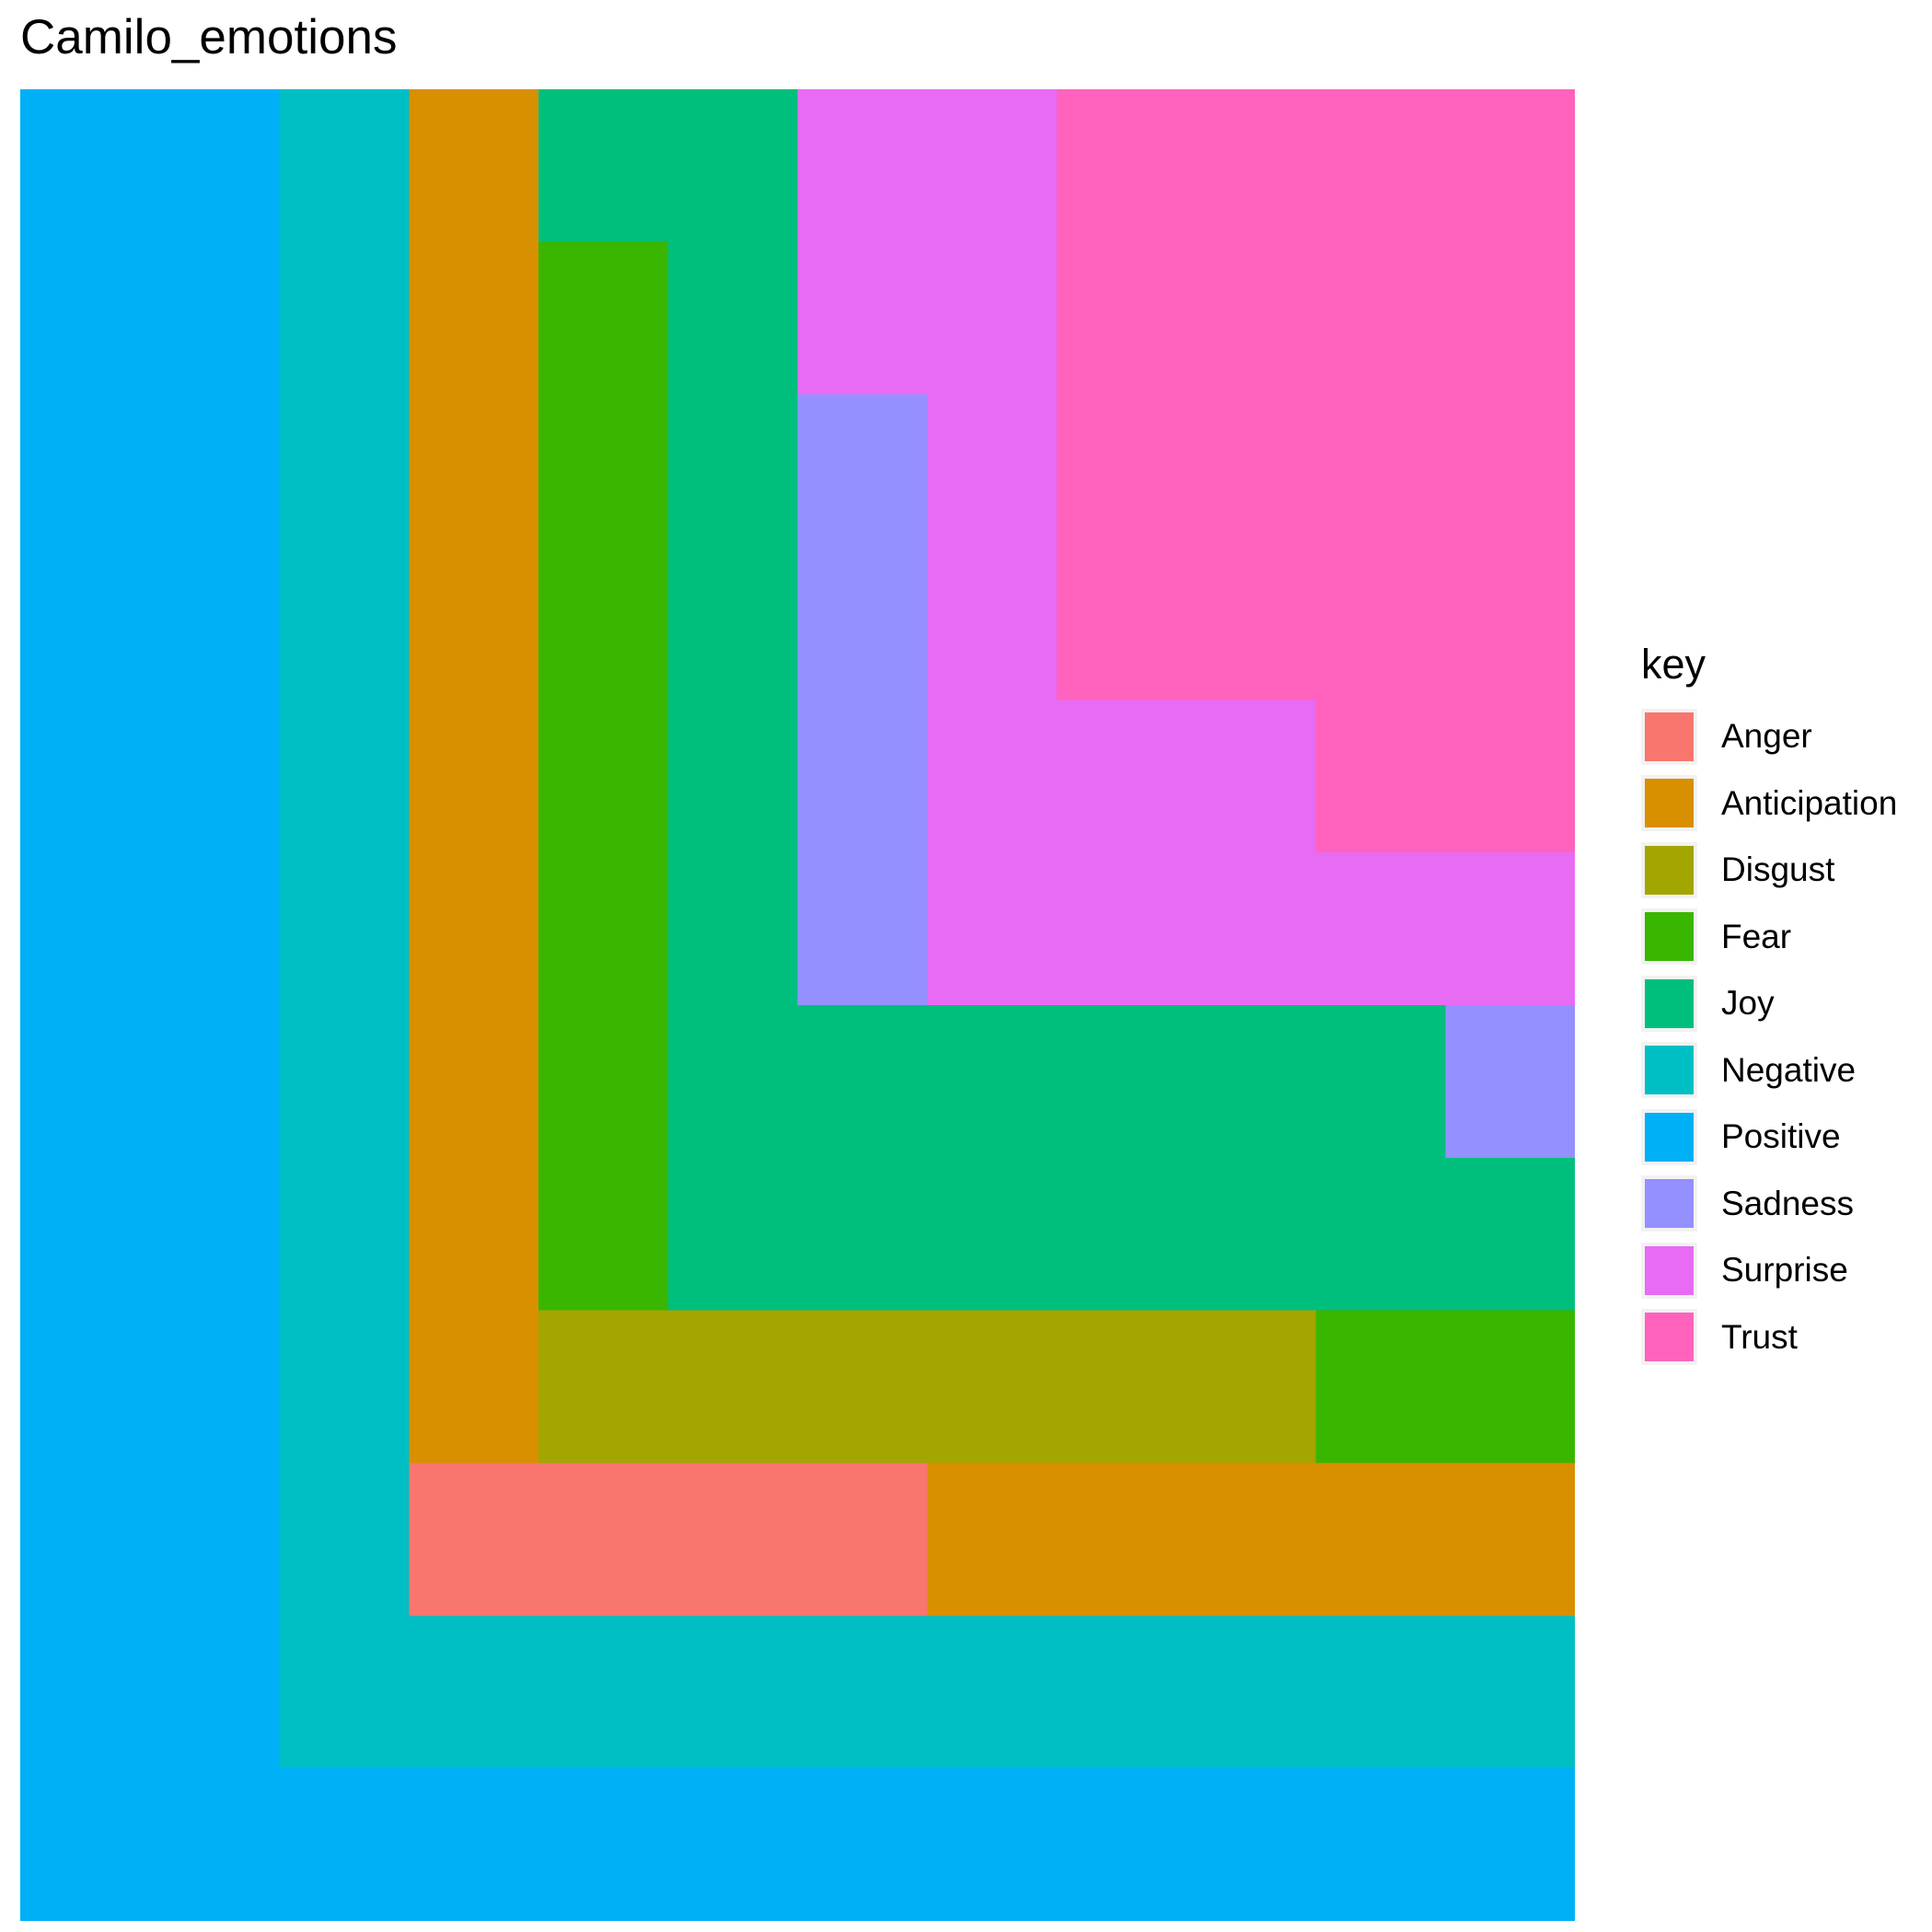 This screenshot has height=1932, width=1932. I want to click on legend-label: Anticipation, so click(1810, 803).